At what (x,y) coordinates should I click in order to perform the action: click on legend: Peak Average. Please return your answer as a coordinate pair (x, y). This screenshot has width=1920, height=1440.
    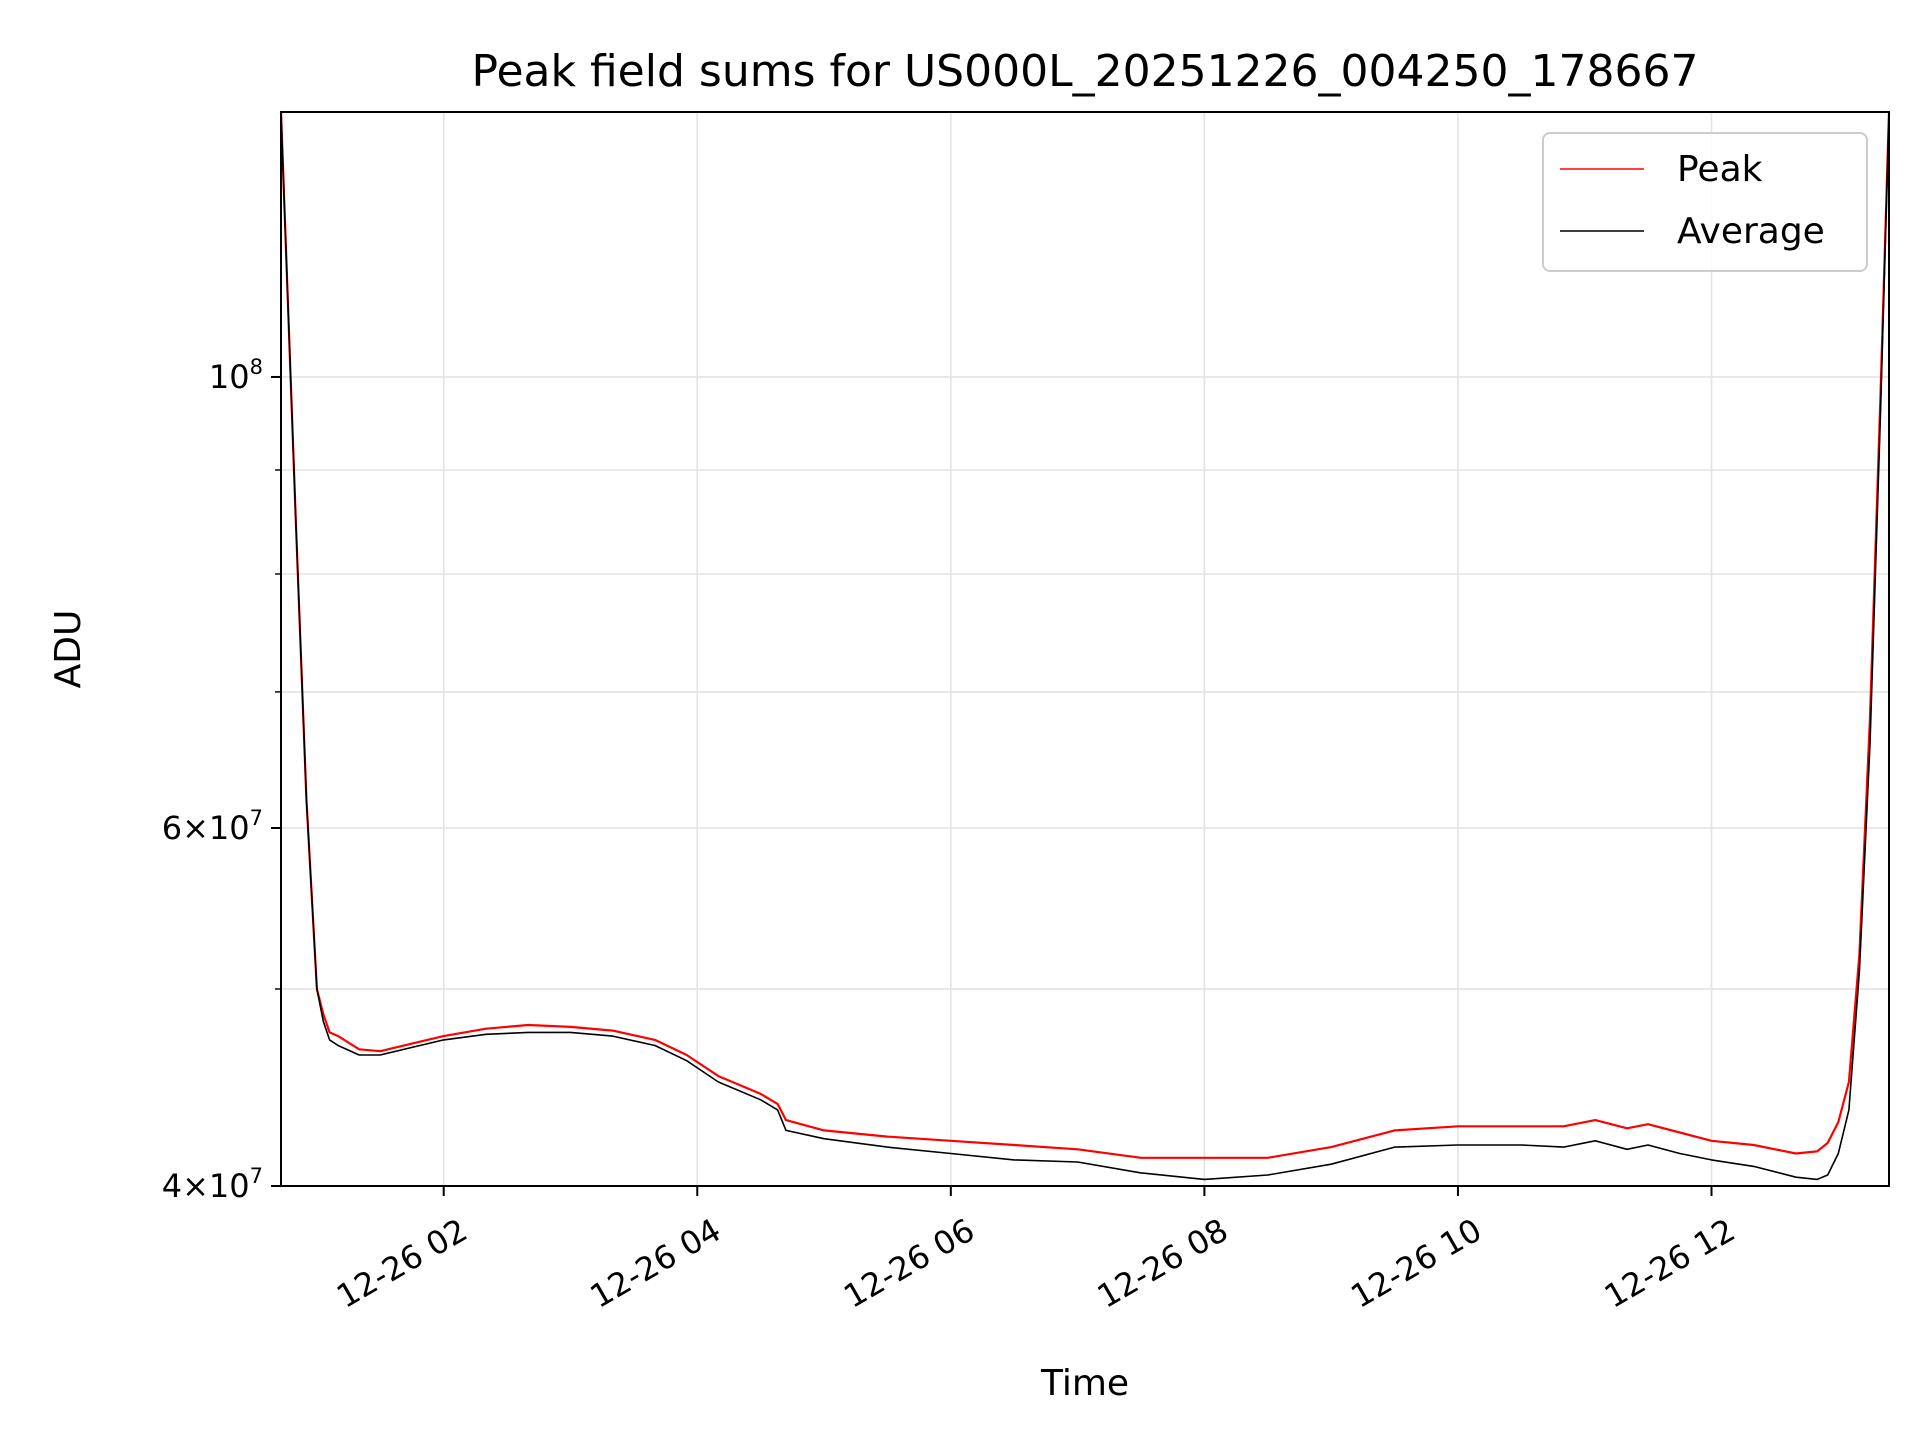
    Looking at the image, I should click on (1705, 202).